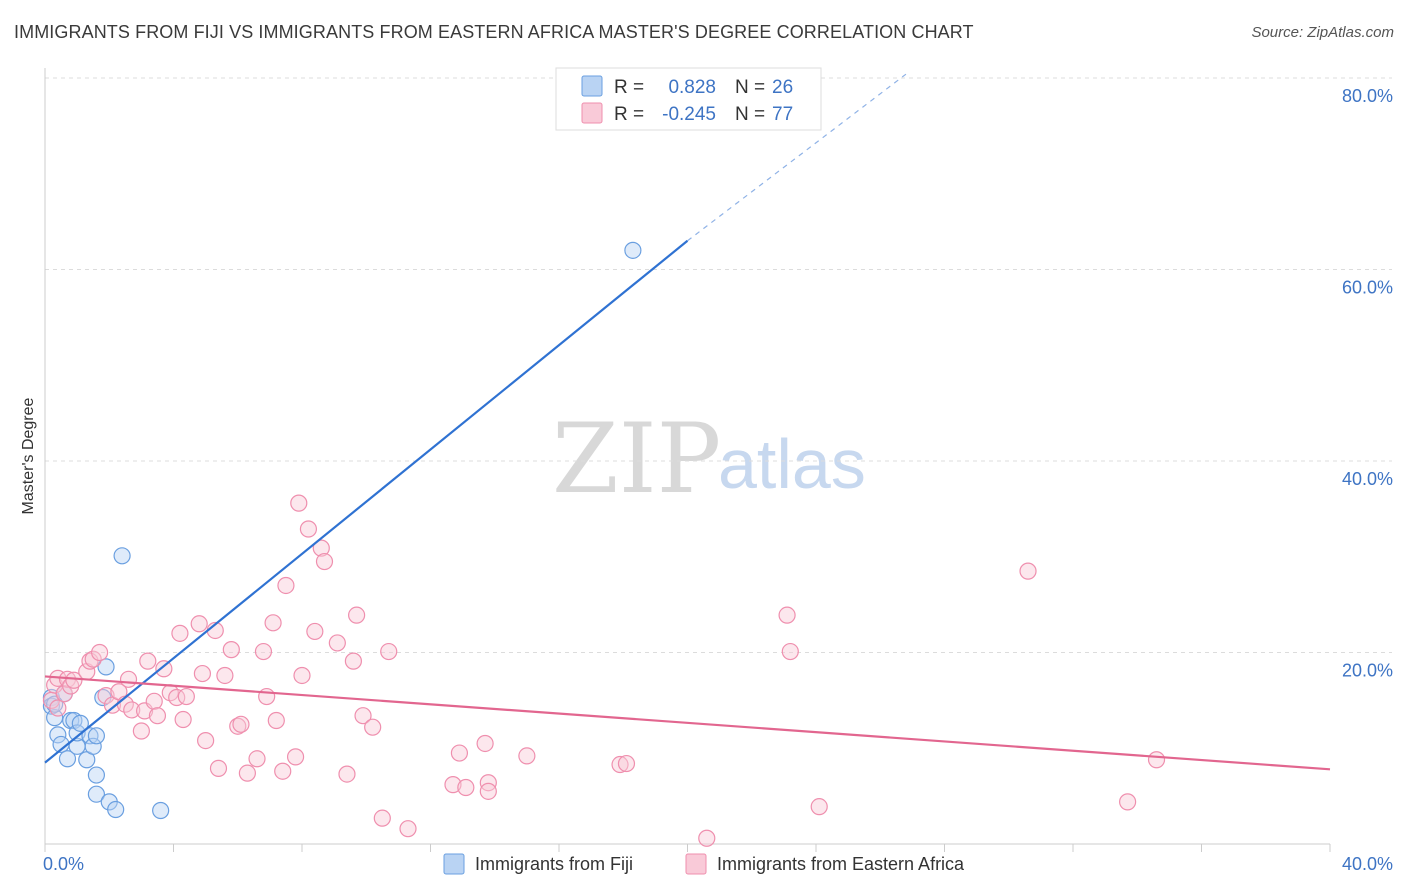 This screenshot has width=1406, height=892. I want to click on x-tick-label-min: 0.0%, so click(63, 864).